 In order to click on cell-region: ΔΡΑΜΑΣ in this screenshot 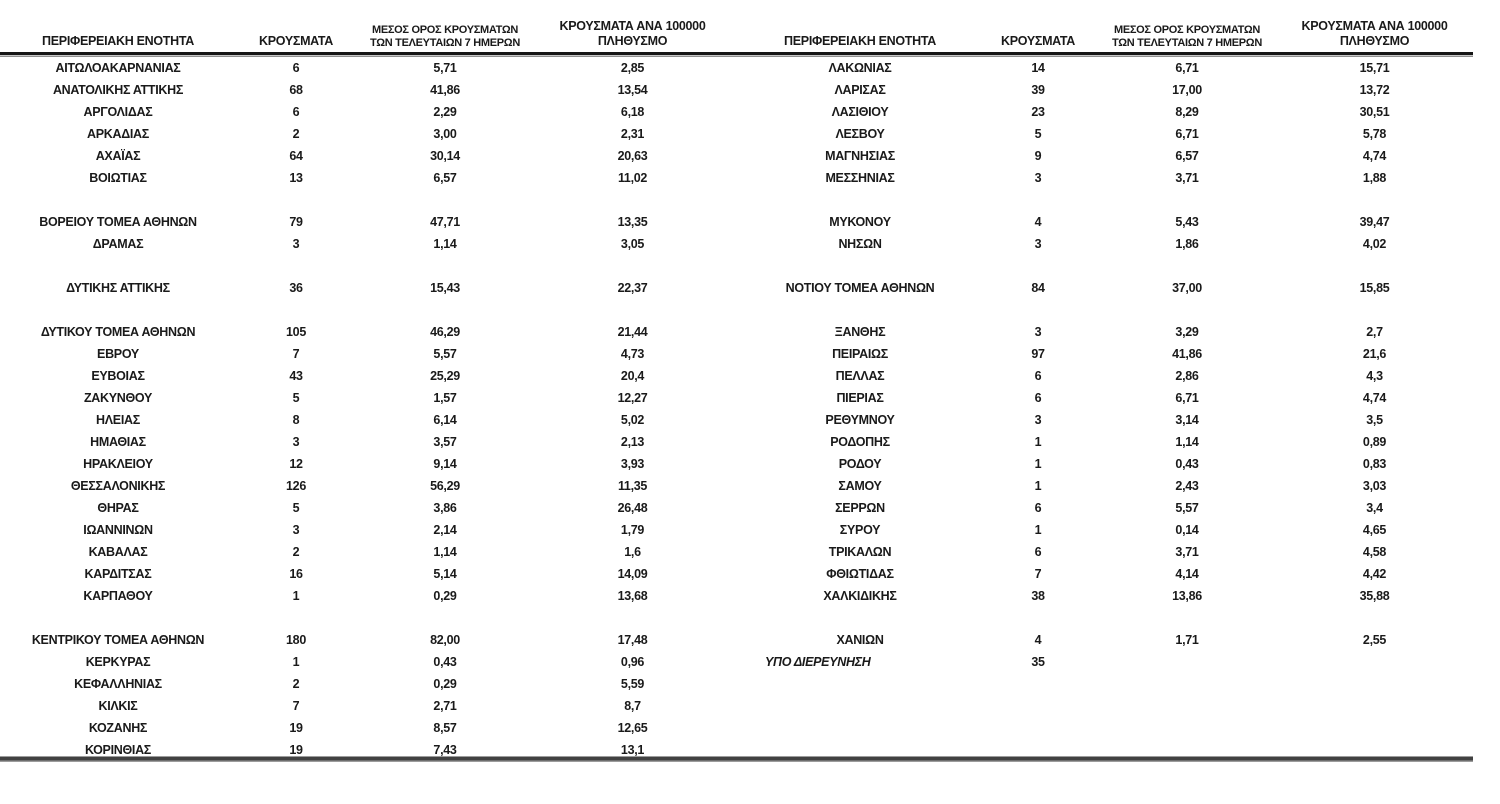, I will do `click(118, 244)`.